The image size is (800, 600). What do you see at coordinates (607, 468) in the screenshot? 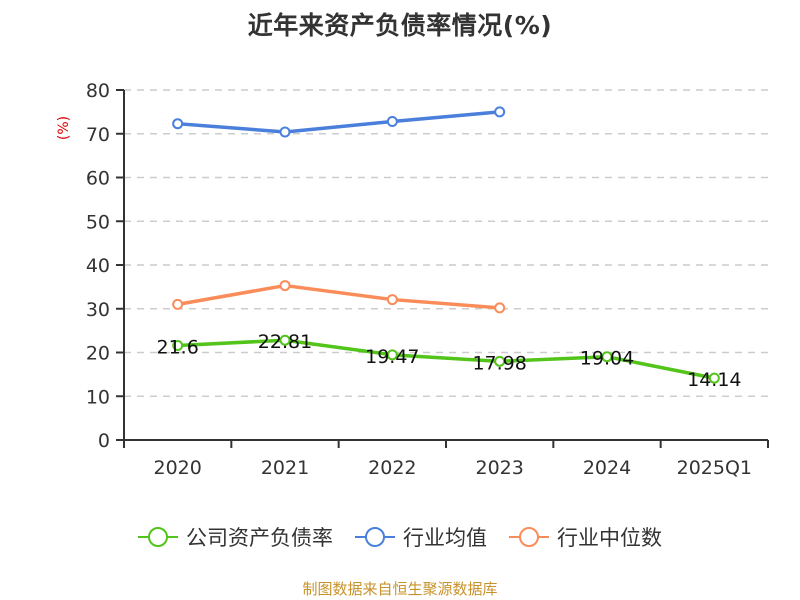
I see `x-tick-label: 2024` at bounding box center [607, 468].